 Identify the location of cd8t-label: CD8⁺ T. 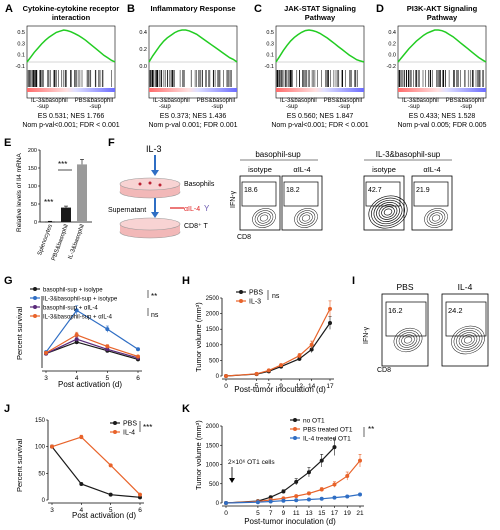
(196, 226).